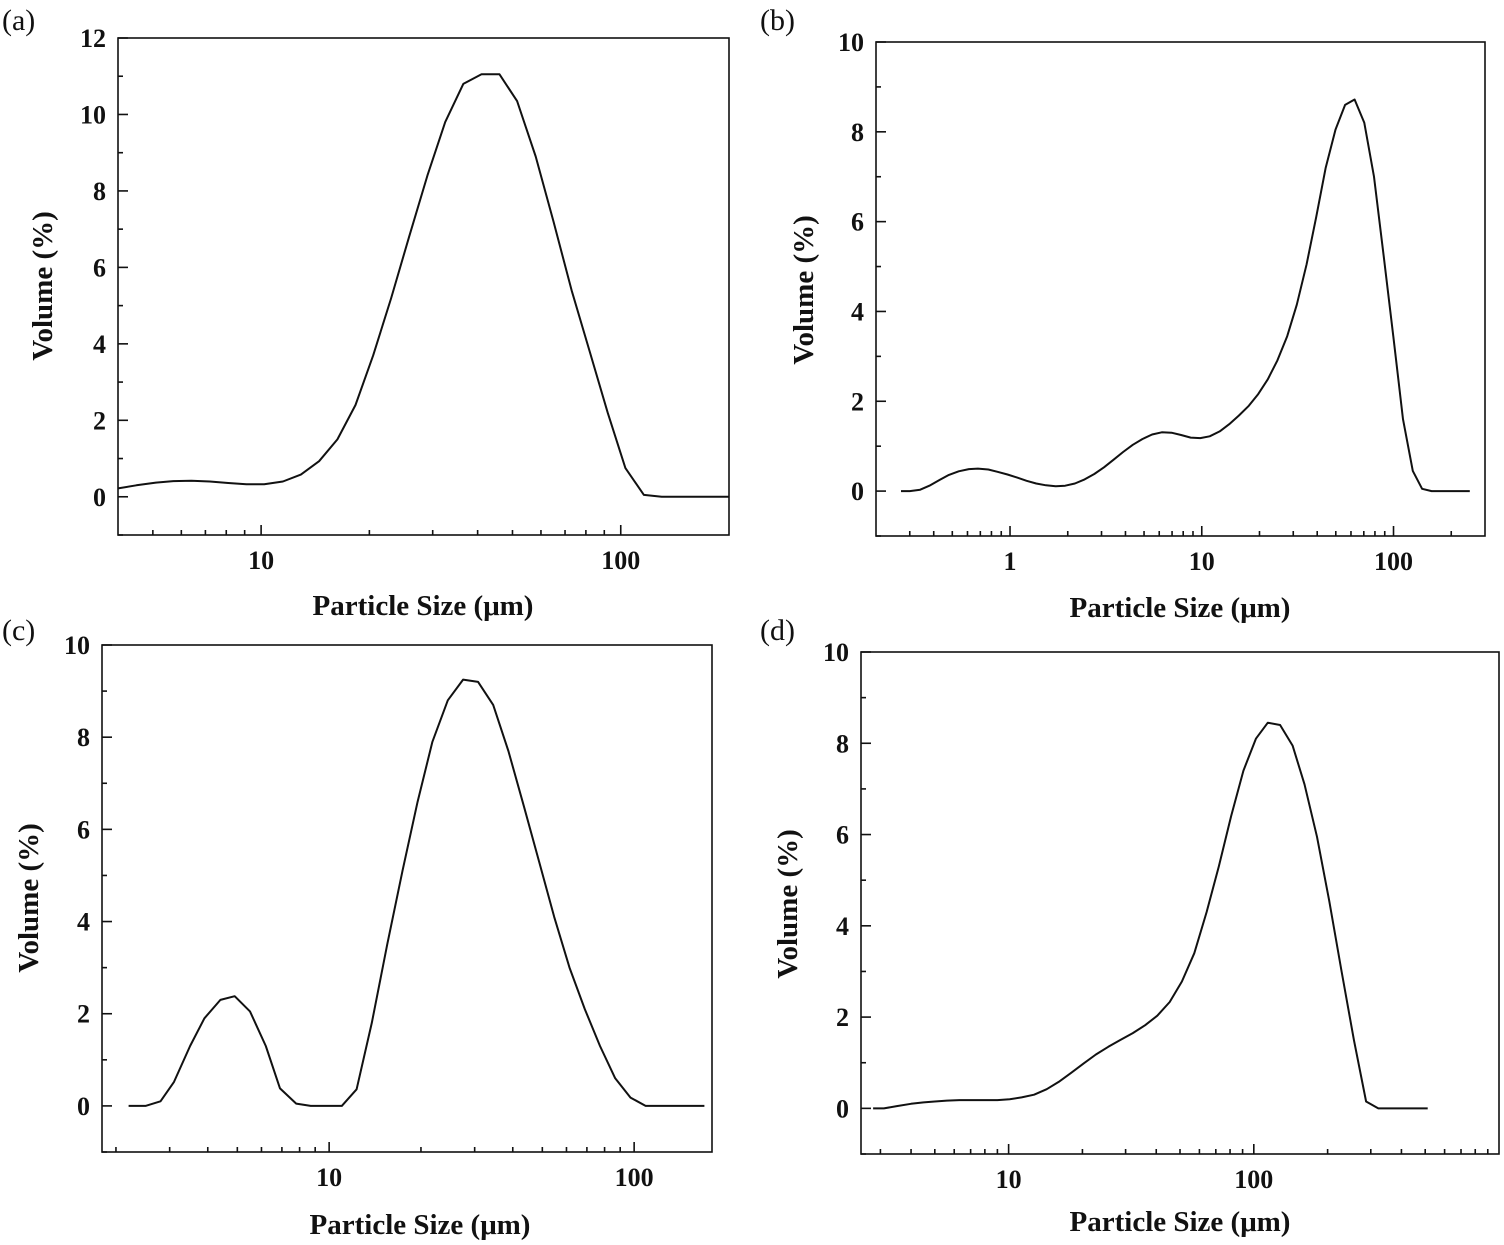 The image size is (1504, 1245). Describe the element at coordinates (1180, 608) in the screenshot. I see `x-axis-title-b: Particle Size (μm)` at that location.